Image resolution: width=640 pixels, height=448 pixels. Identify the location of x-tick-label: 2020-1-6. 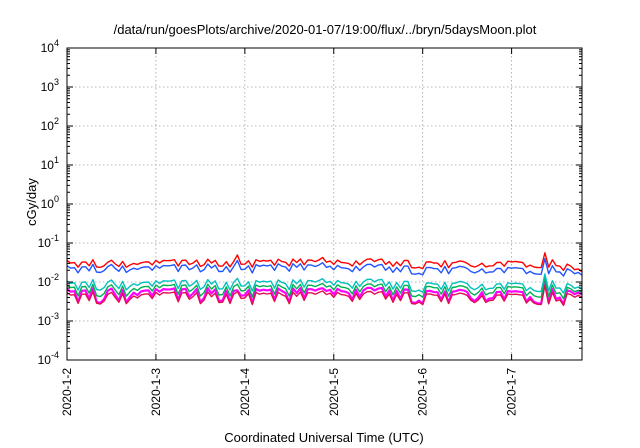
(423, 392).